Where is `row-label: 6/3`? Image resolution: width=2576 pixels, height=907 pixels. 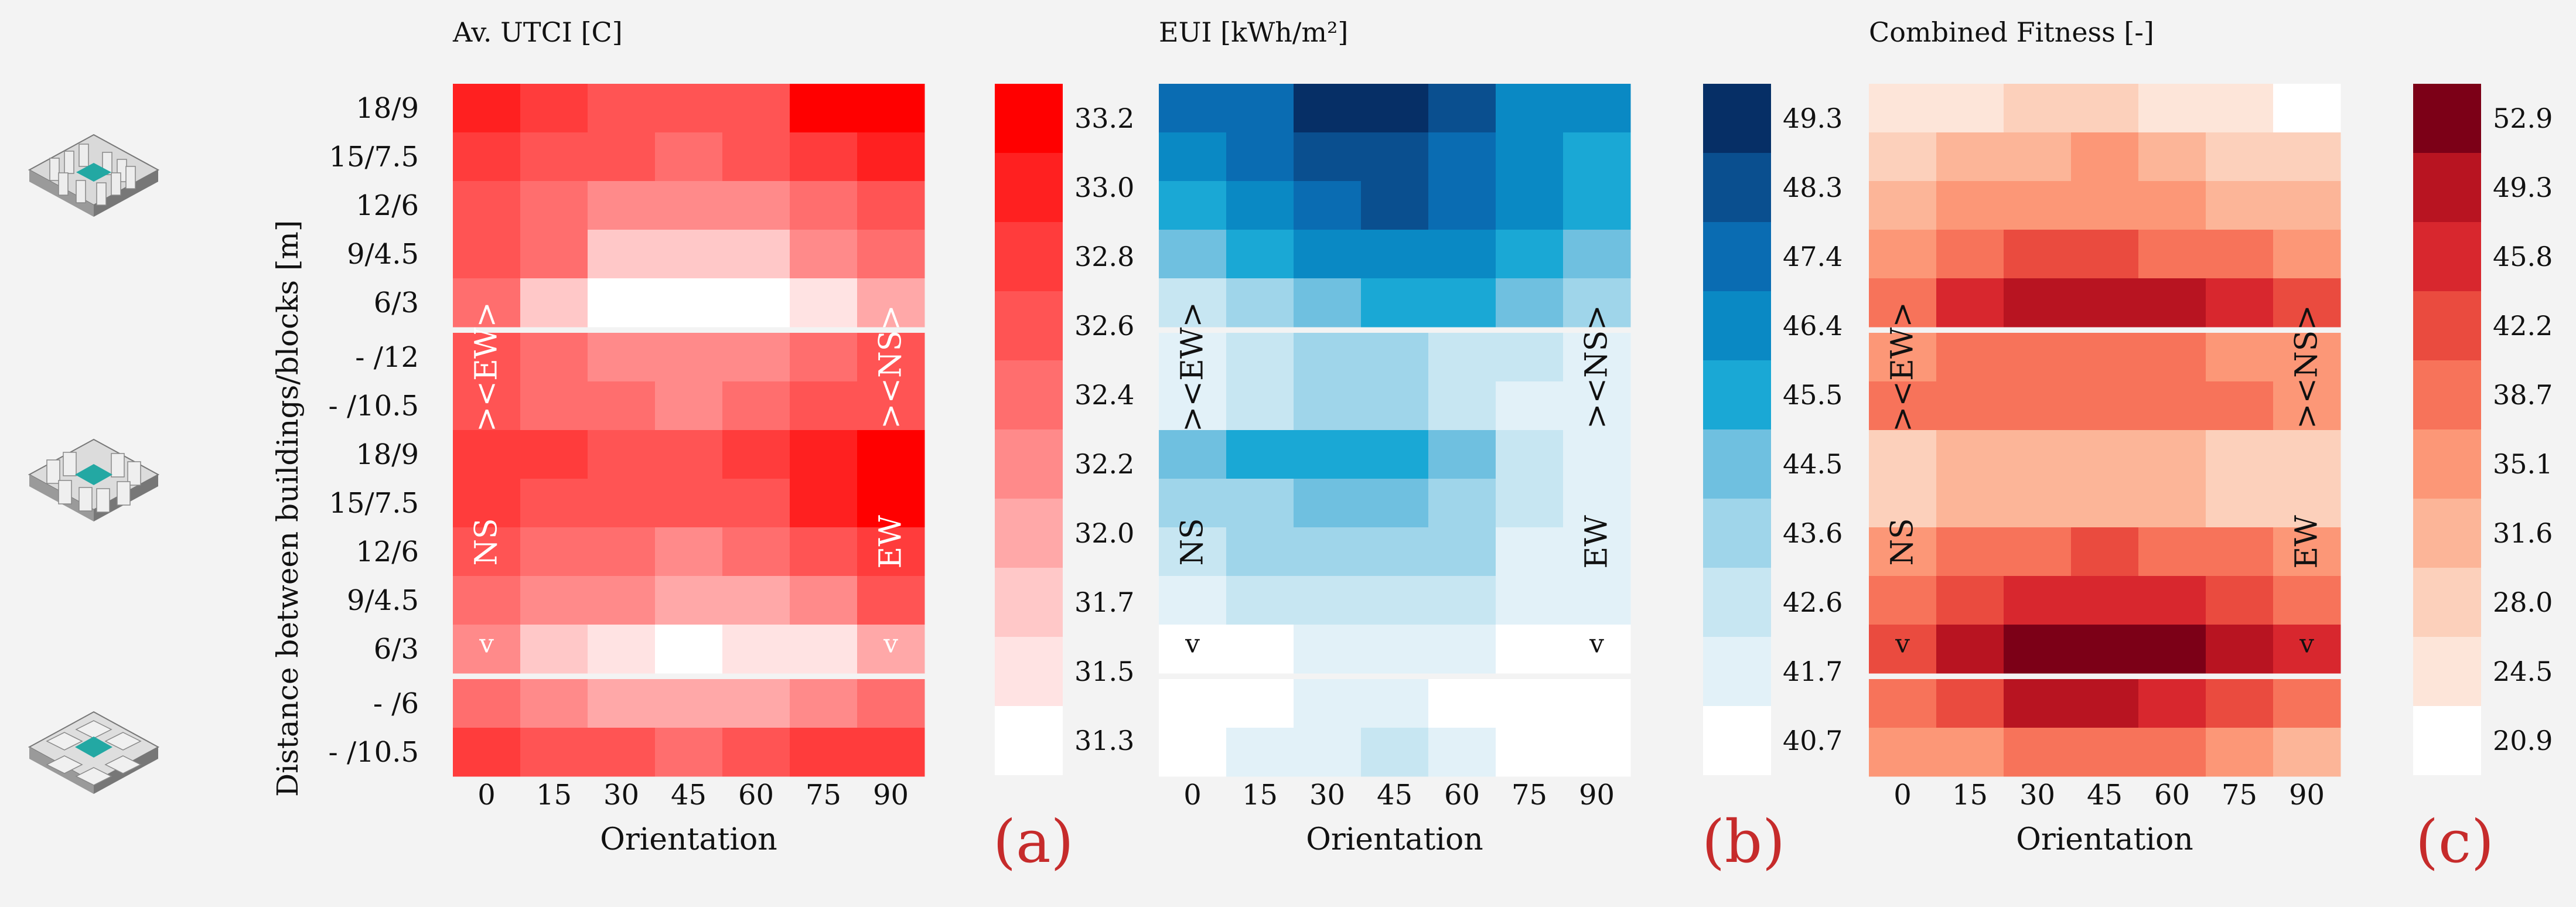 row-label: 6/3 is located at coordinates (396, 649).